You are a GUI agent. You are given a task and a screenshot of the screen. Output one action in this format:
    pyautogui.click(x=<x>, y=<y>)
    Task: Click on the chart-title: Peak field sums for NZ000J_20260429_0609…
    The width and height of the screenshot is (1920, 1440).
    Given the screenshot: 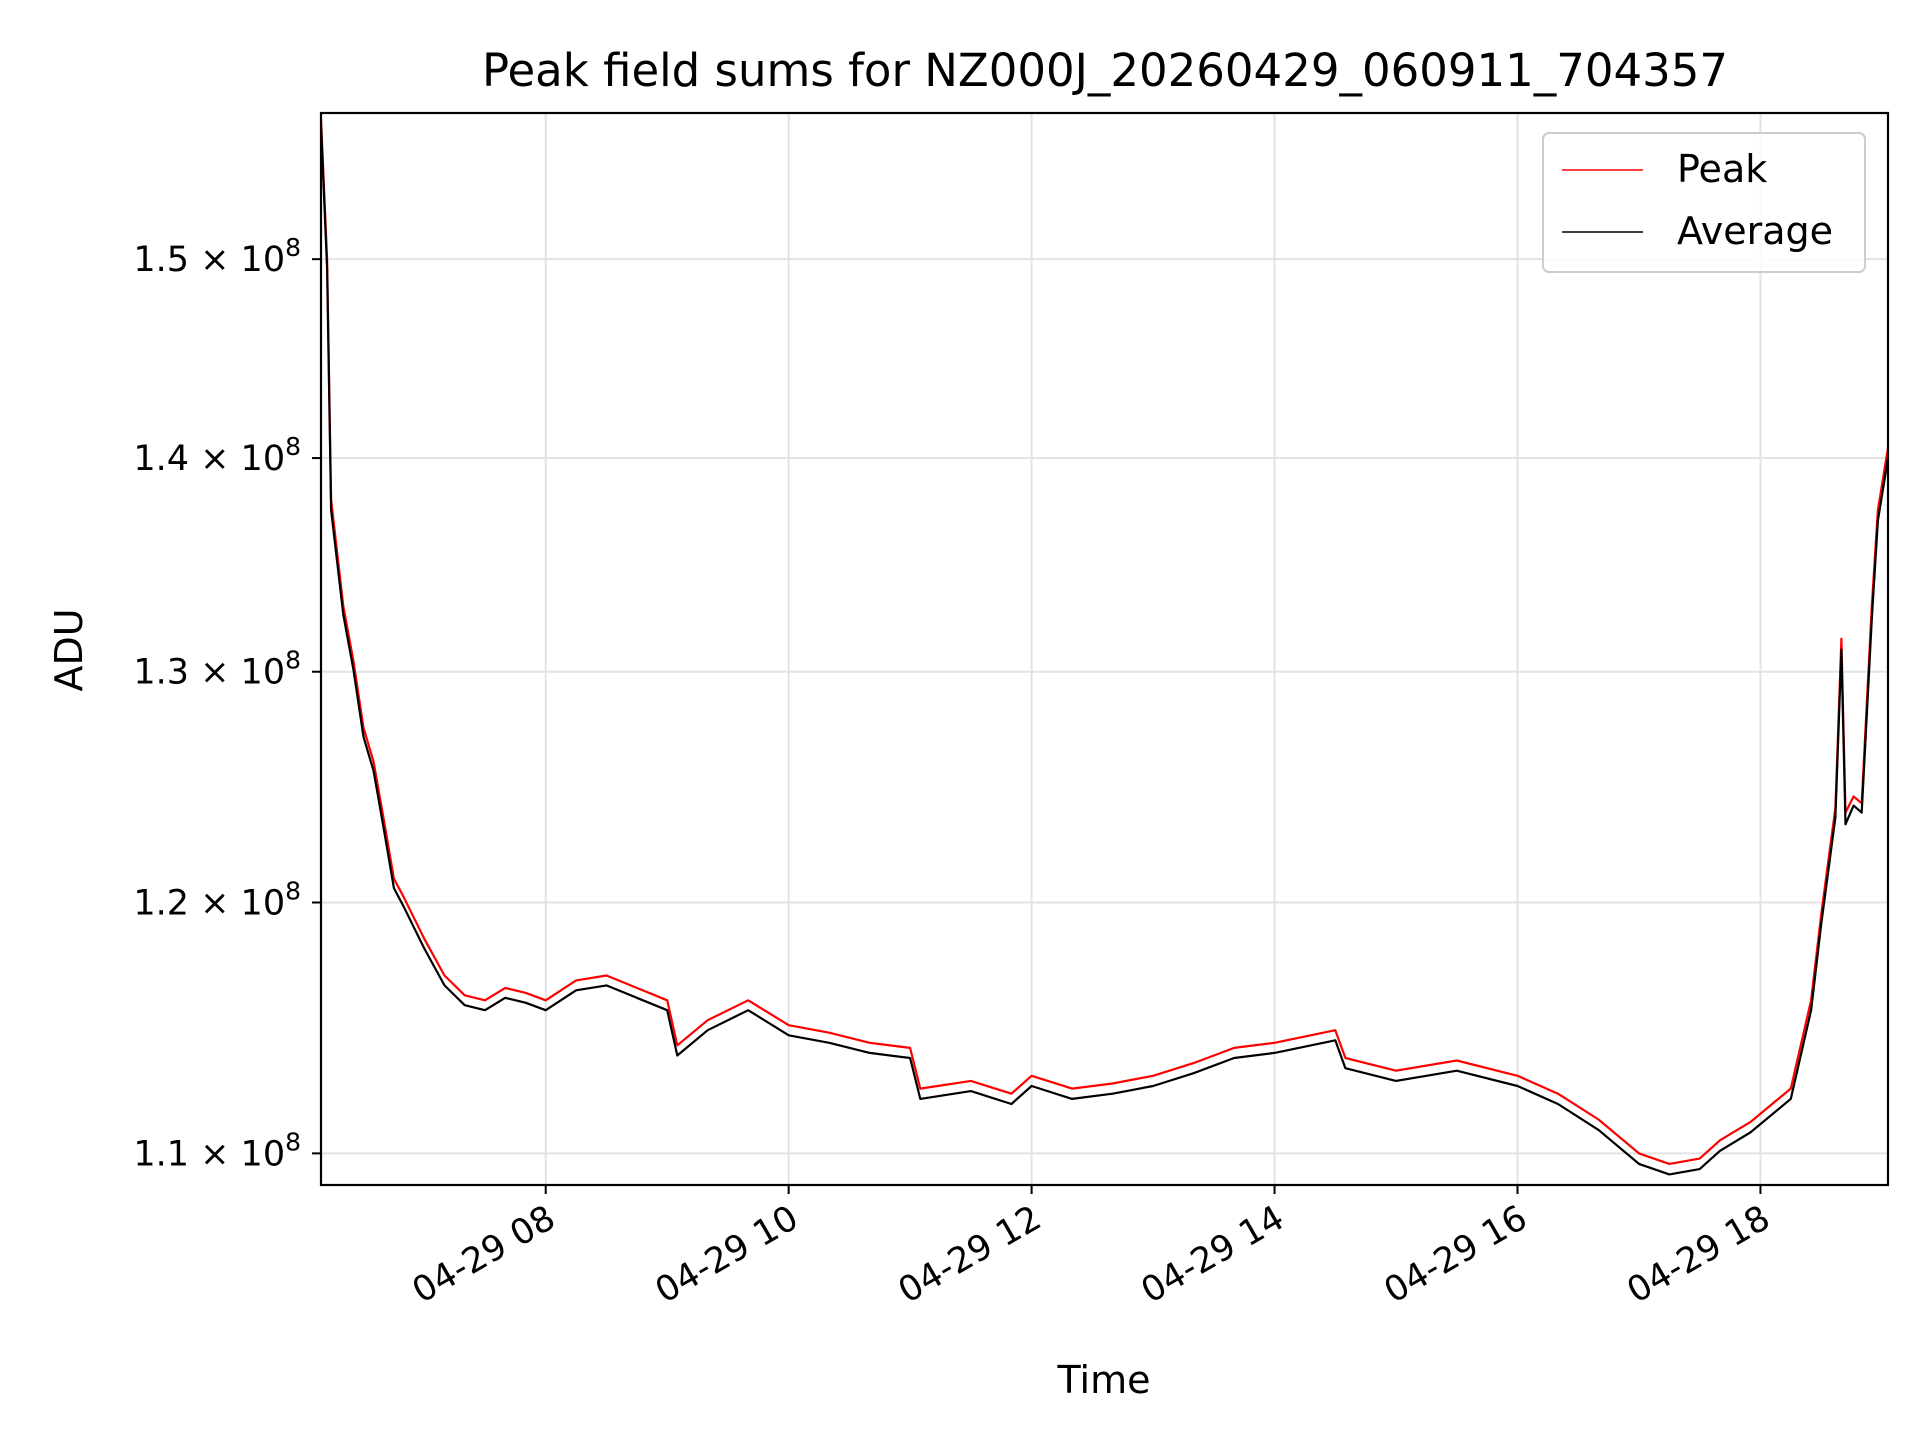 What is the action you would take?
    pyautogui.click(x=1105, y=70)
    